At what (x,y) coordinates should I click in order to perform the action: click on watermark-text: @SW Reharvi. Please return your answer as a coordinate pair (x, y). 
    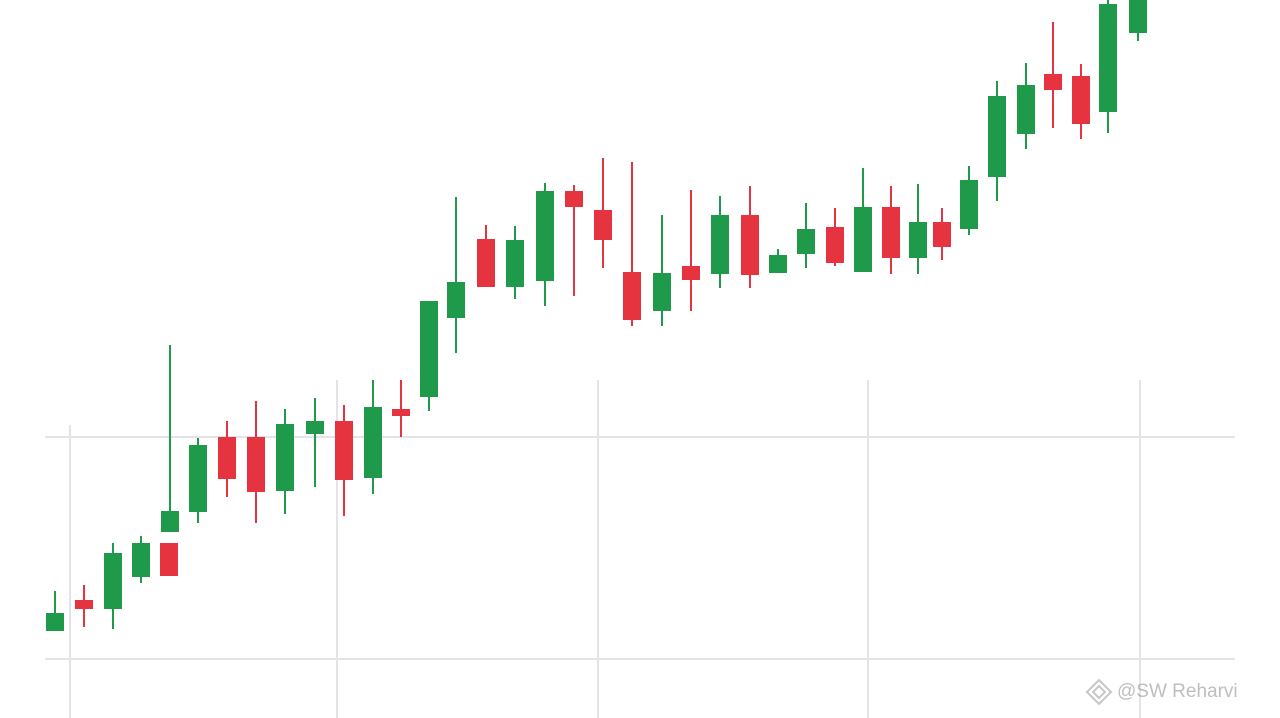
    Looking at the image, I should click on (1177, 691).